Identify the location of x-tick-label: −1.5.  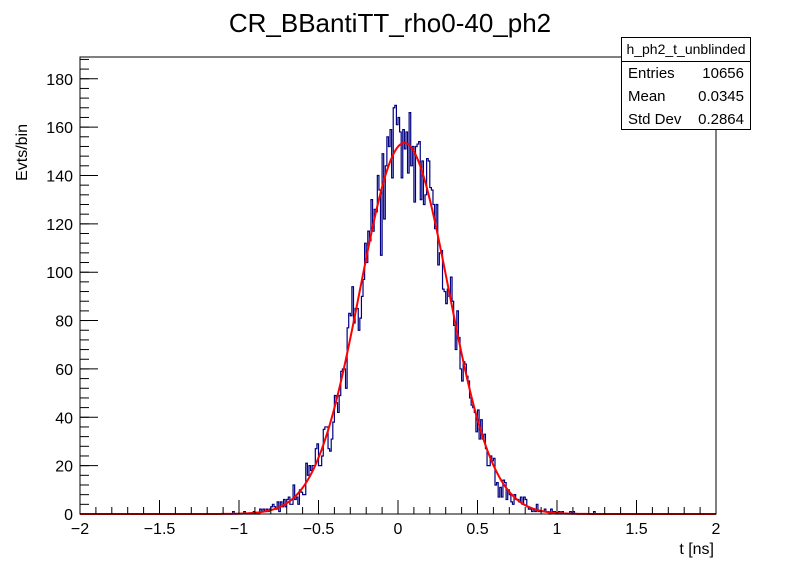
(160, 529).